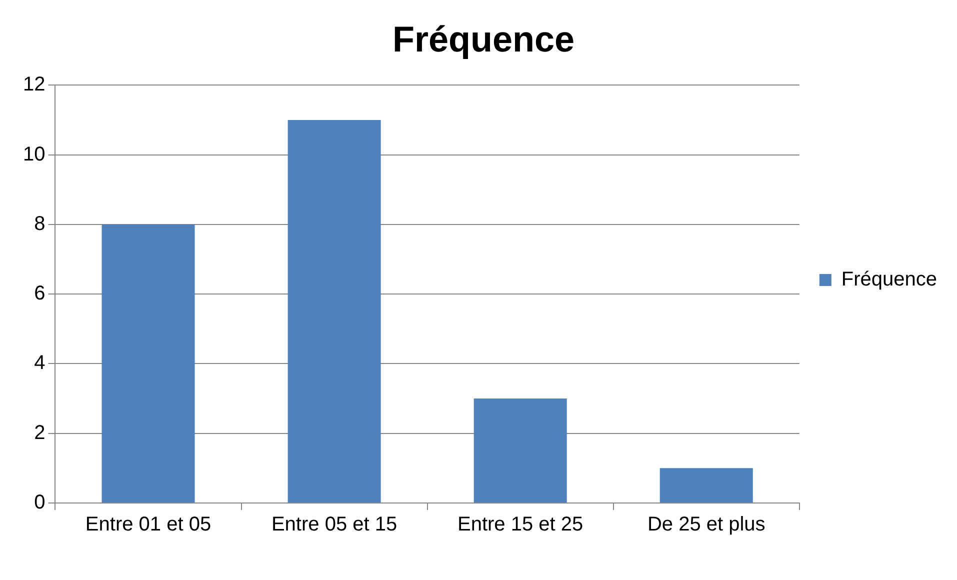  I want to click on x-tick-label: Entre 05 et 15, so click(334, 525).